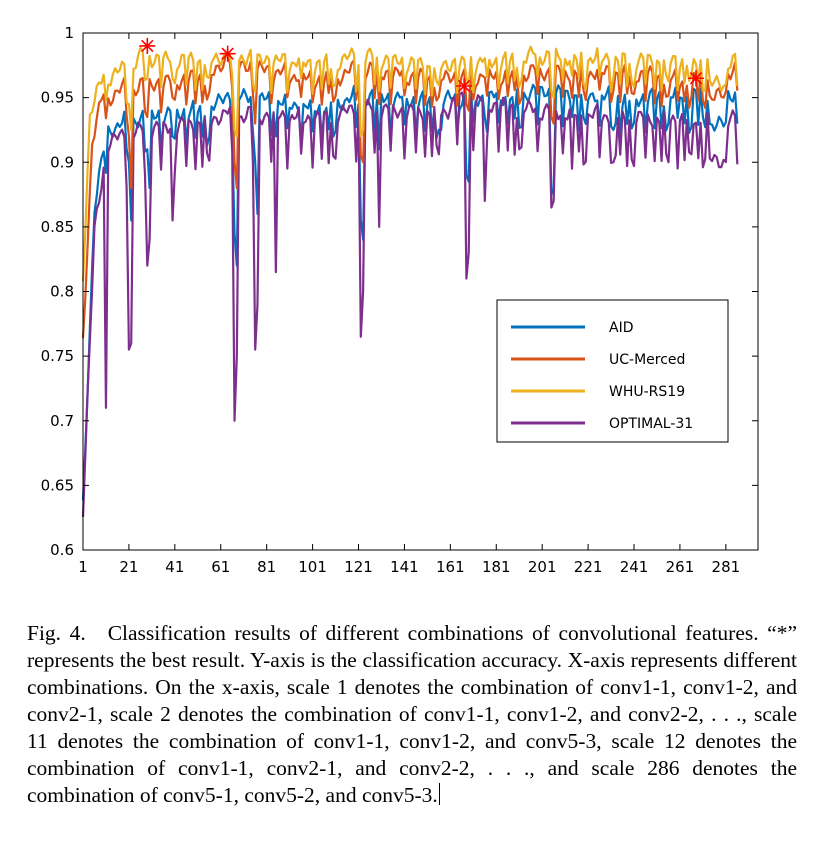 This screenshot has height=845, width=813. Describe the element at coordinates (62, 421) in the screenshot. I see `y-tick-label: 0.7` at that location.